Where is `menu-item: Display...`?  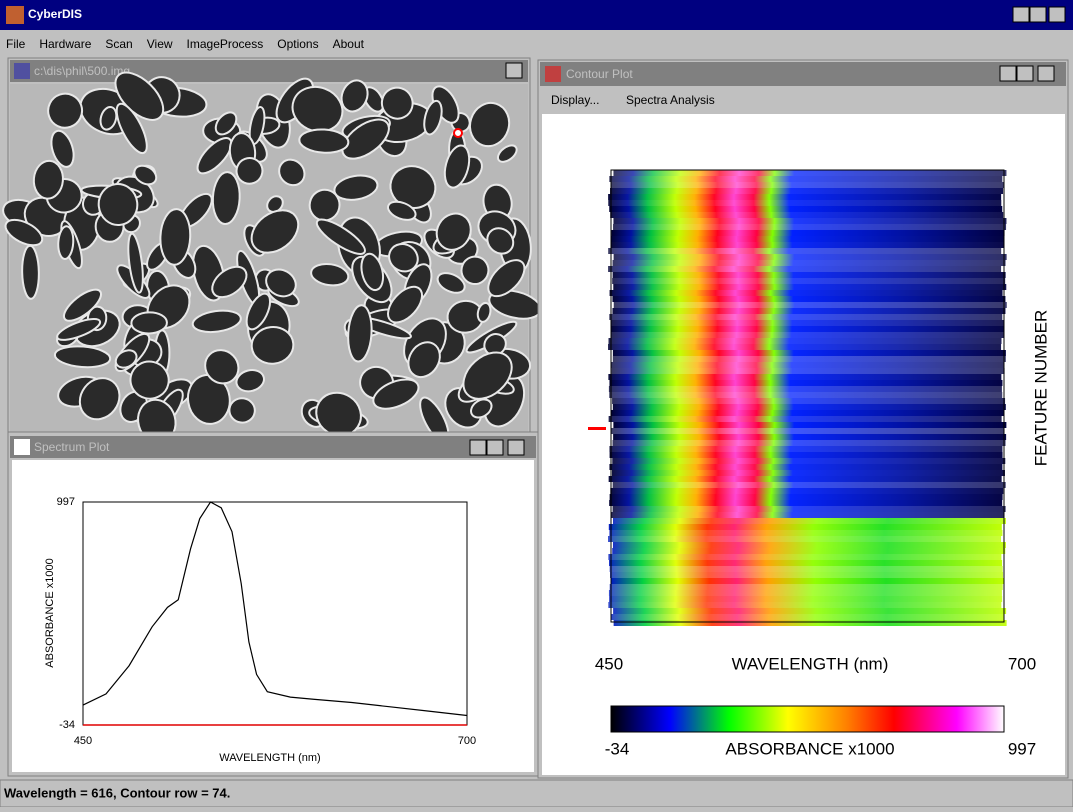
menu-item: Display... is located at coordinates (575, 100).